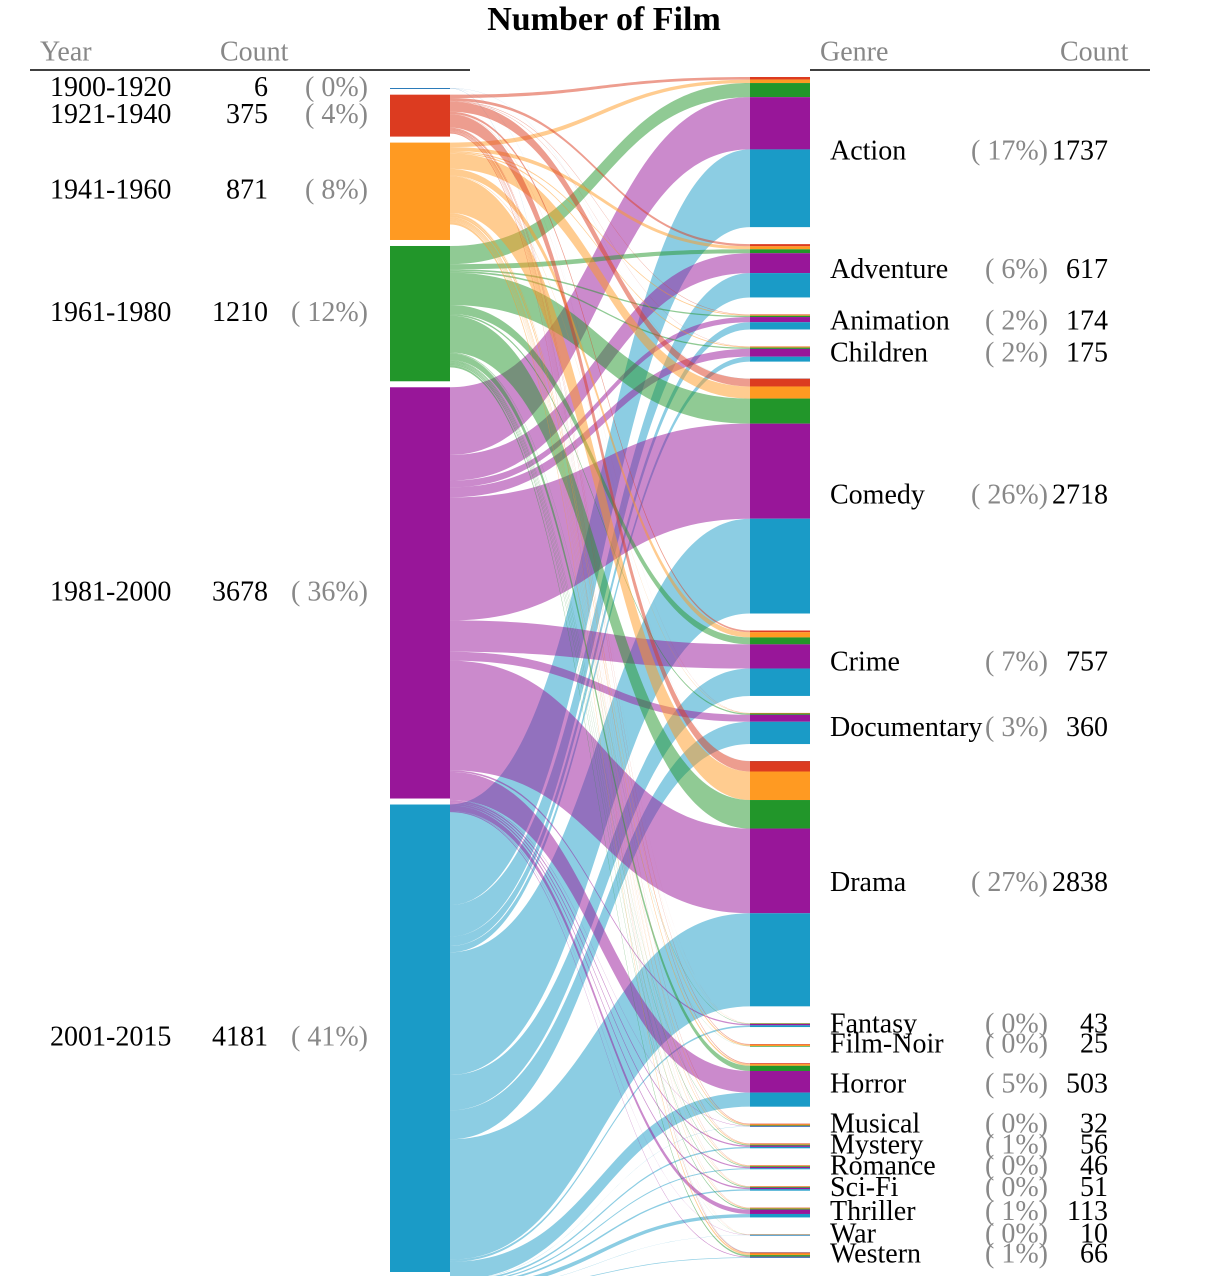 The image size is (1208, 1276). I want to click on genre-count: 503, so click(1087, 1083).